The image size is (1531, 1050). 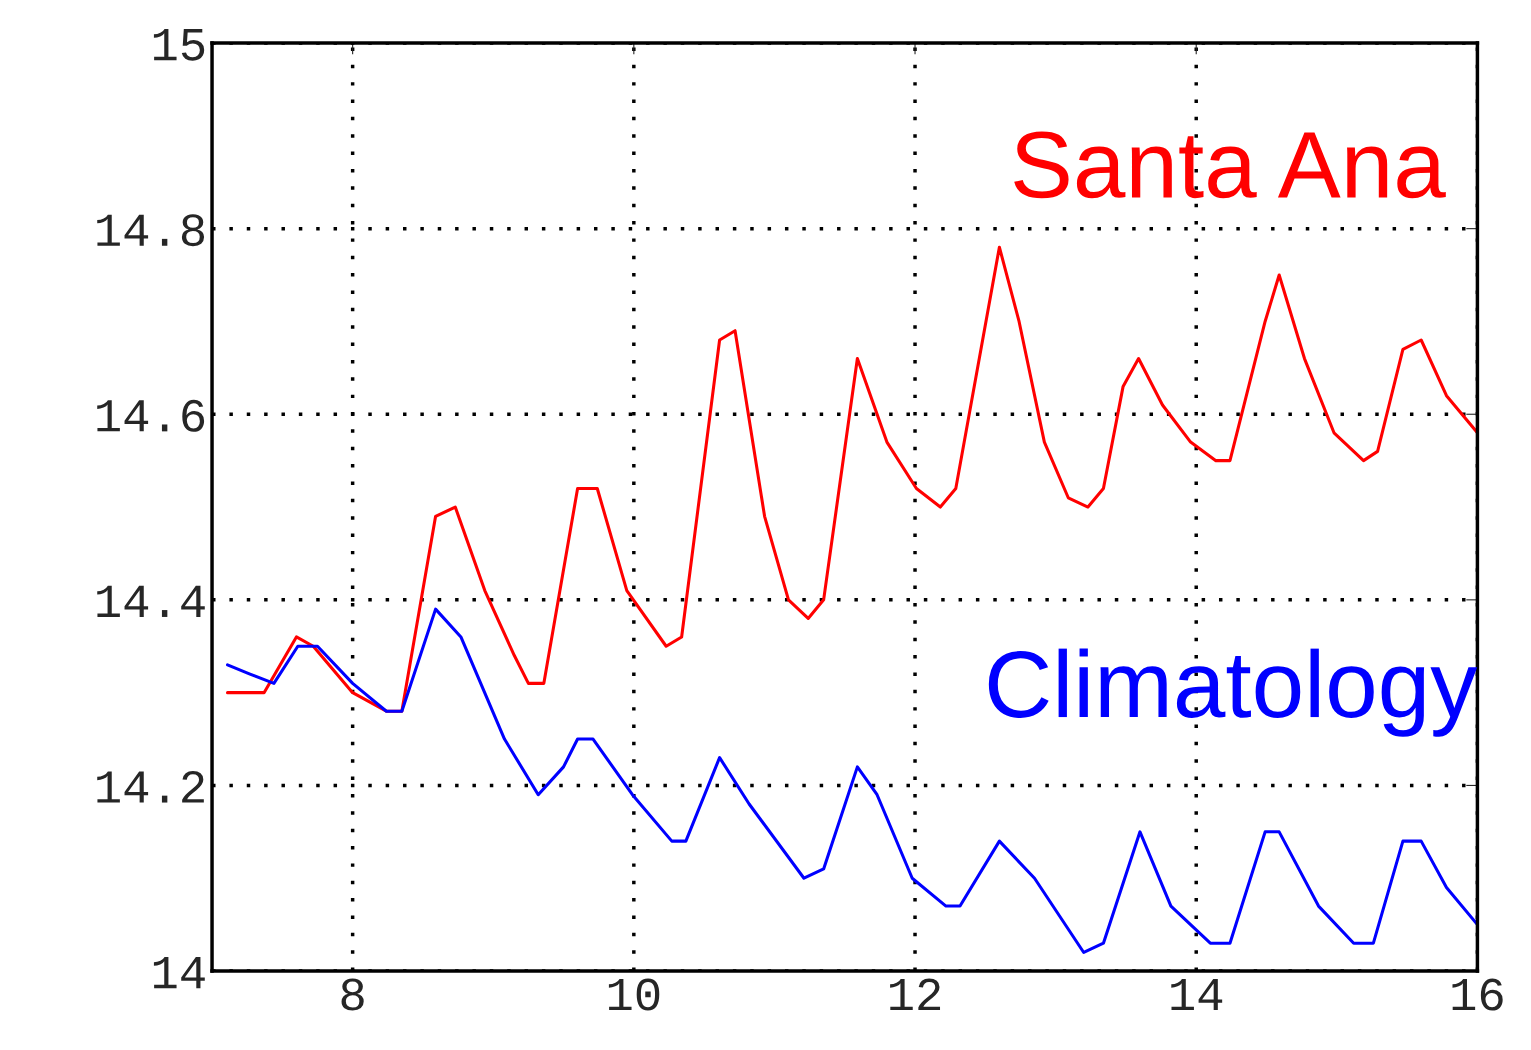 I want to click on x-tick-label: 8, so click(x=352, y=994).